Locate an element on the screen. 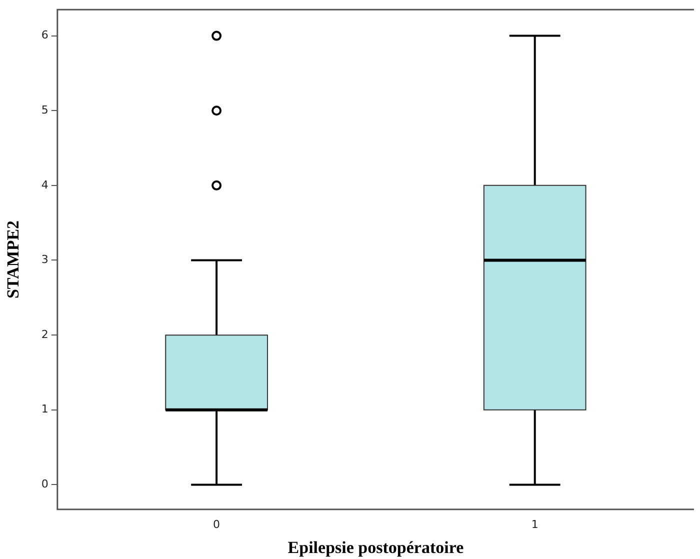  y-tick-label: 3 is located at coordinates (44, 259).